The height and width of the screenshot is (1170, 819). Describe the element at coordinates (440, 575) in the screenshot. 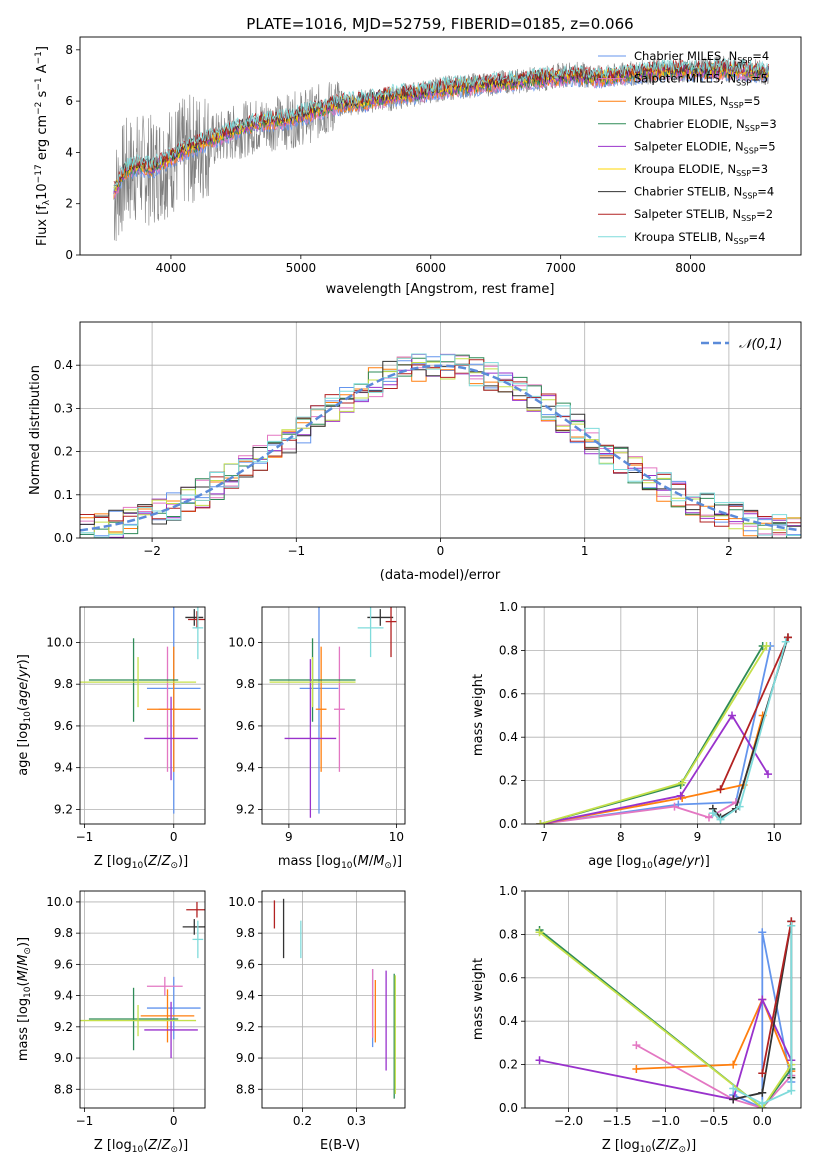

I see `residual-xlabel: (data-model)/error` at that location.